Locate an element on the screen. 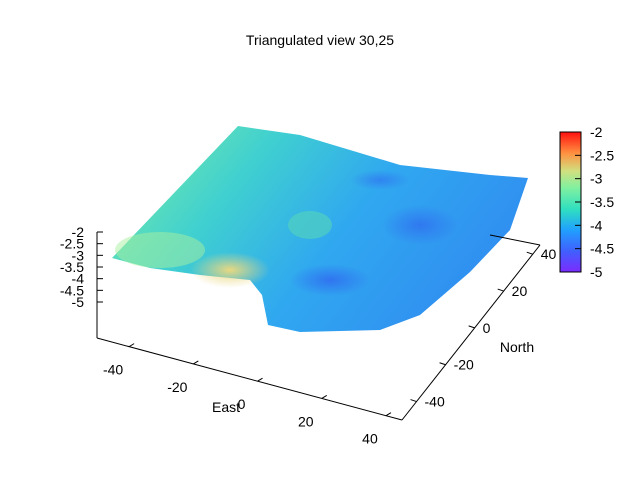 Image resolution: width=640 pixels, height=480 pixels. chart-title: Triangulated view 30,25 is located at coordinates (320, 40).